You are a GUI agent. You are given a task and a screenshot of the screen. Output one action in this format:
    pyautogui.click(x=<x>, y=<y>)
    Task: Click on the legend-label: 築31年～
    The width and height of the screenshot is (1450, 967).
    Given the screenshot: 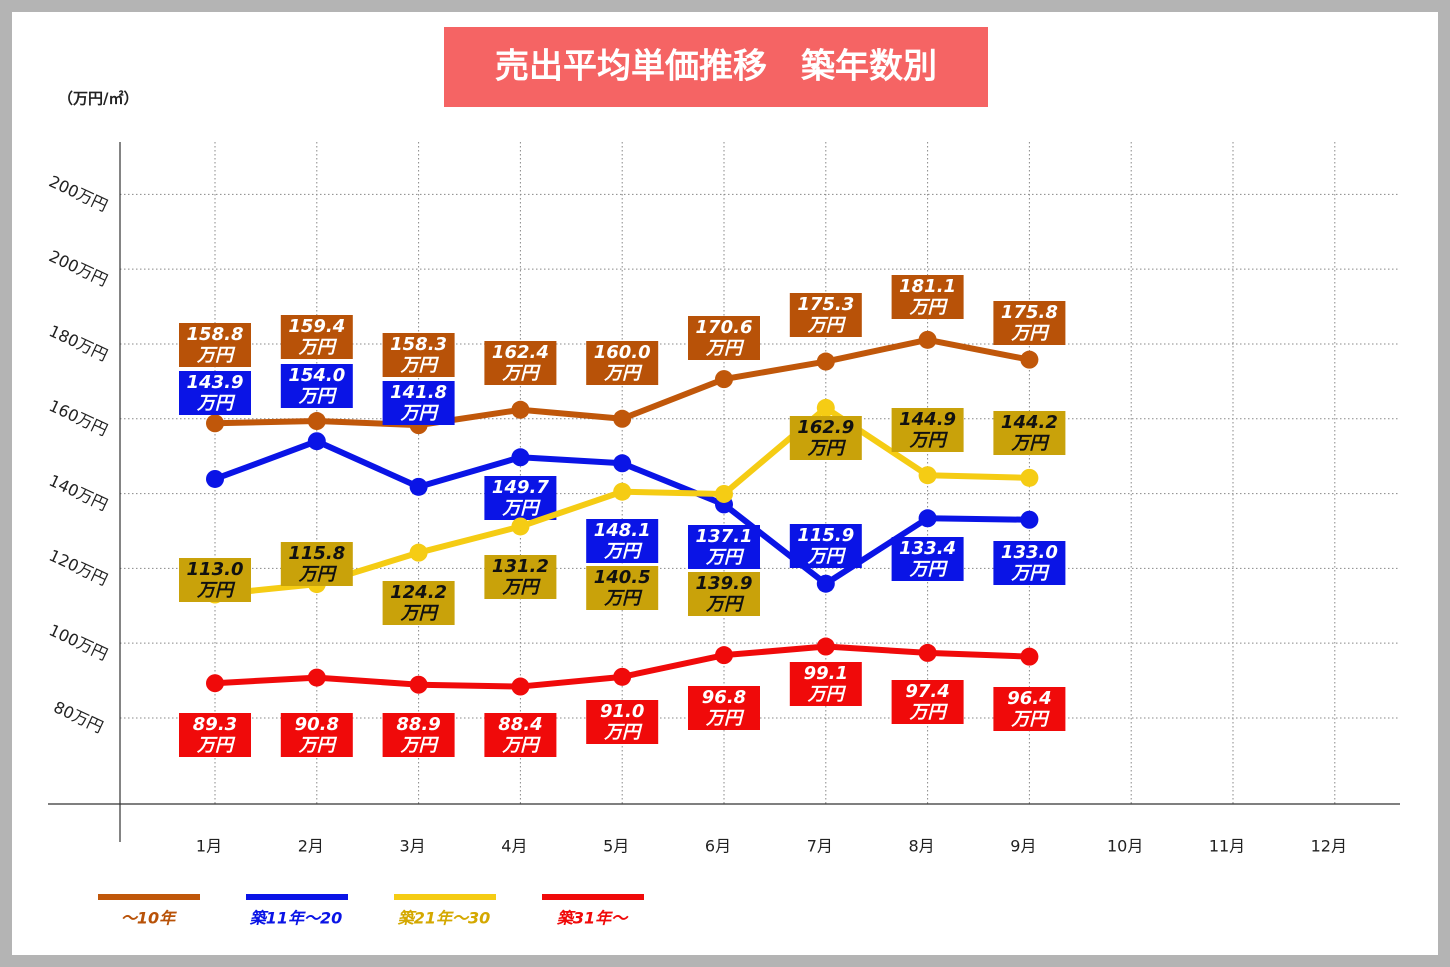 What is the action you would take?
    pyautogui.click(x=593, y=918)
    